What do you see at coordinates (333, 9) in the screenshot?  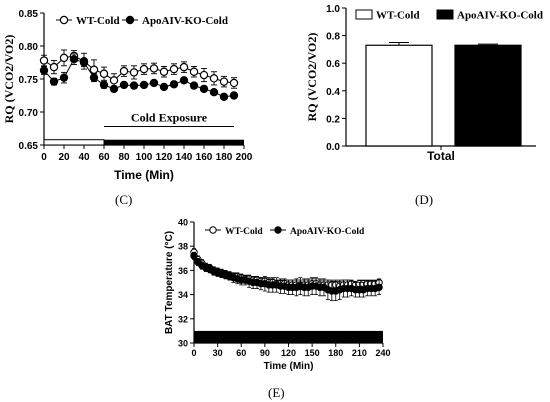 I see `chart-d-y-tick-label: 1.0` at bounding box center [333, 9].